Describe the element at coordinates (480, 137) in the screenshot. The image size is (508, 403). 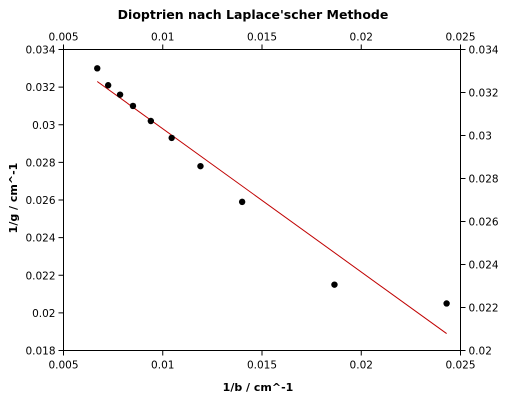
I see `right-tick-label: 0.03` at that location.